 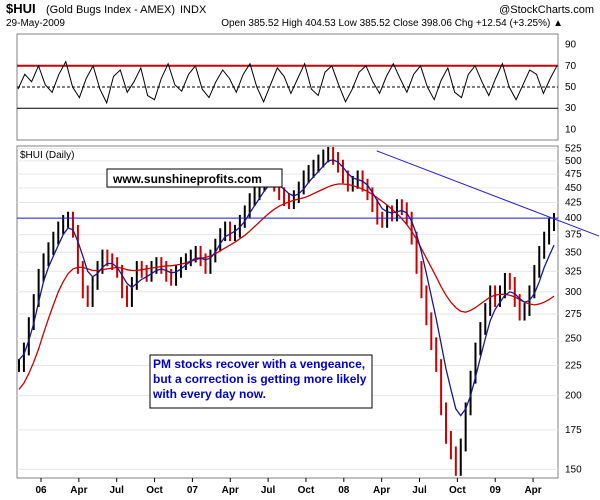 What do you see at coordinates (573, 292) in the screenshot?
I see `price-tick-label: 300` at bounding box center [573, 292].